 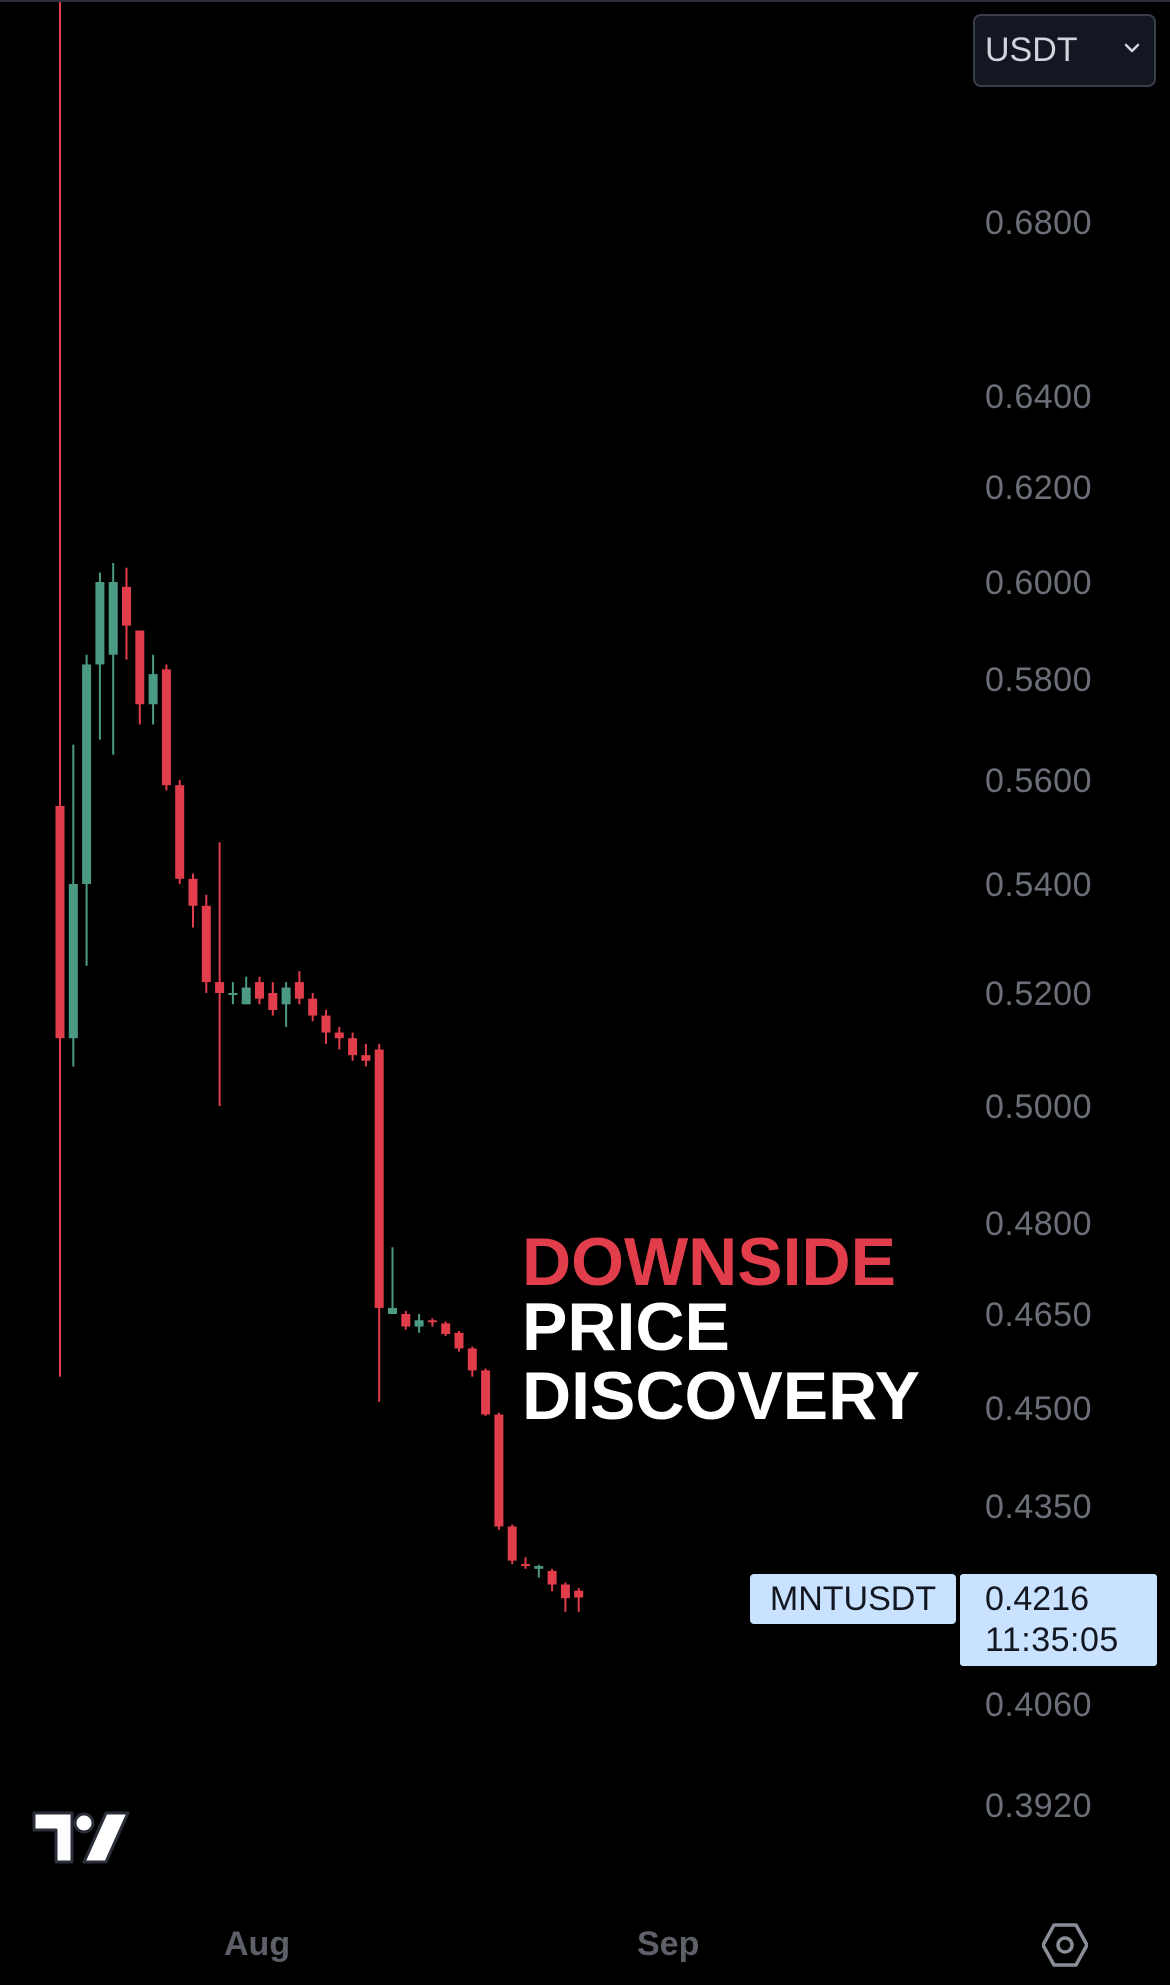 I want to click on annotation-line-2: PRICE, so click(x=626, y=1327).